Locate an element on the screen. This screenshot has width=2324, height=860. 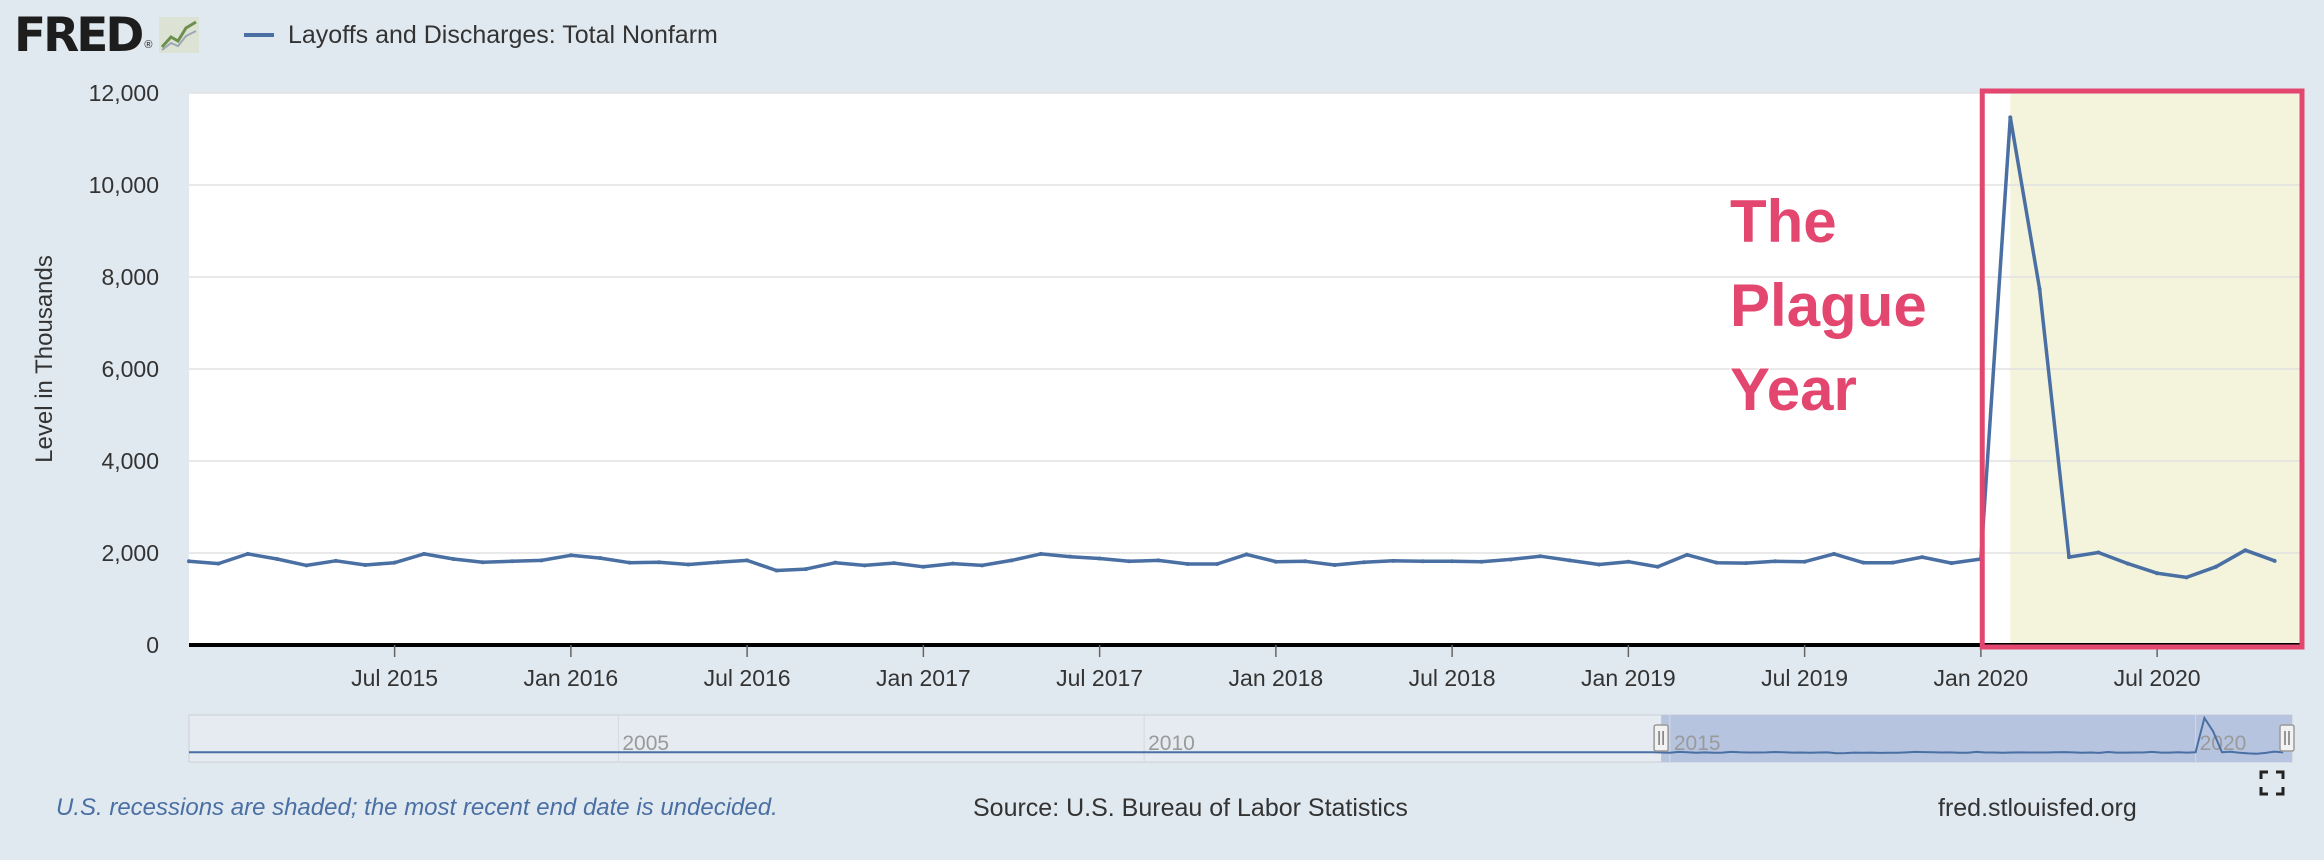
fred-logo: FRED ® is located at coordinates (106, 35).